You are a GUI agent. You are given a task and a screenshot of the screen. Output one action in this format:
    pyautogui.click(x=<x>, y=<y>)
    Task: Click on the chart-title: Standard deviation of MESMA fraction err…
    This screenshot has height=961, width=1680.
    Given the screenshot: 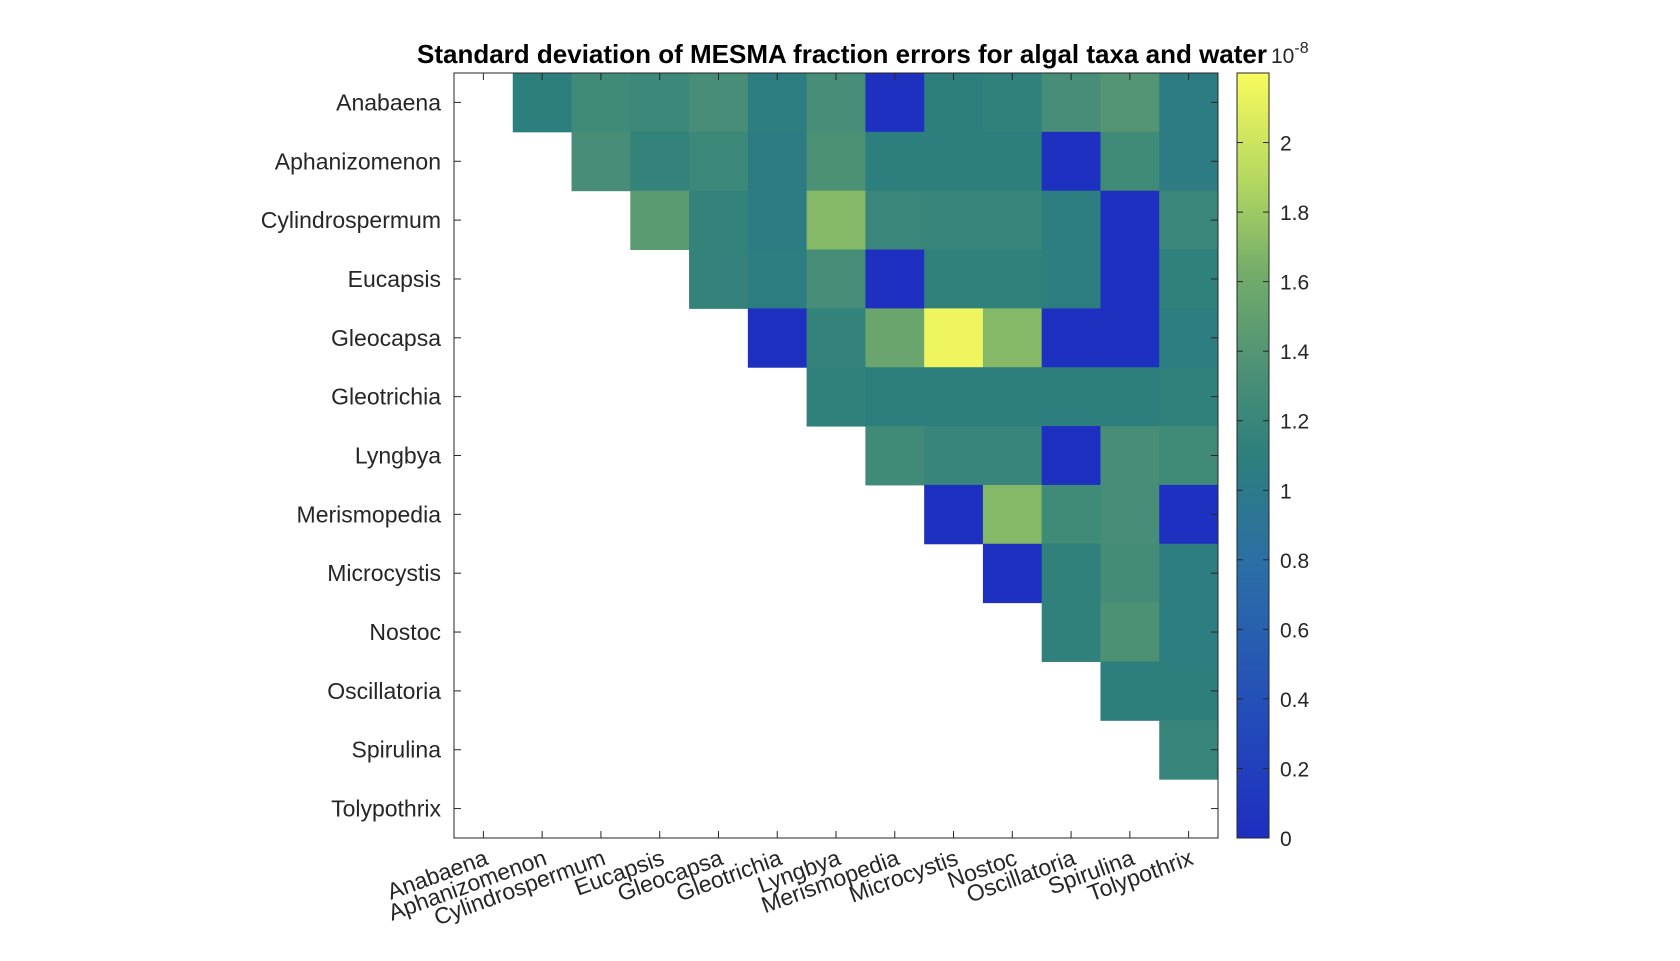 What is the action you would take?
    pyautogui.click(x=842, y=54)
    